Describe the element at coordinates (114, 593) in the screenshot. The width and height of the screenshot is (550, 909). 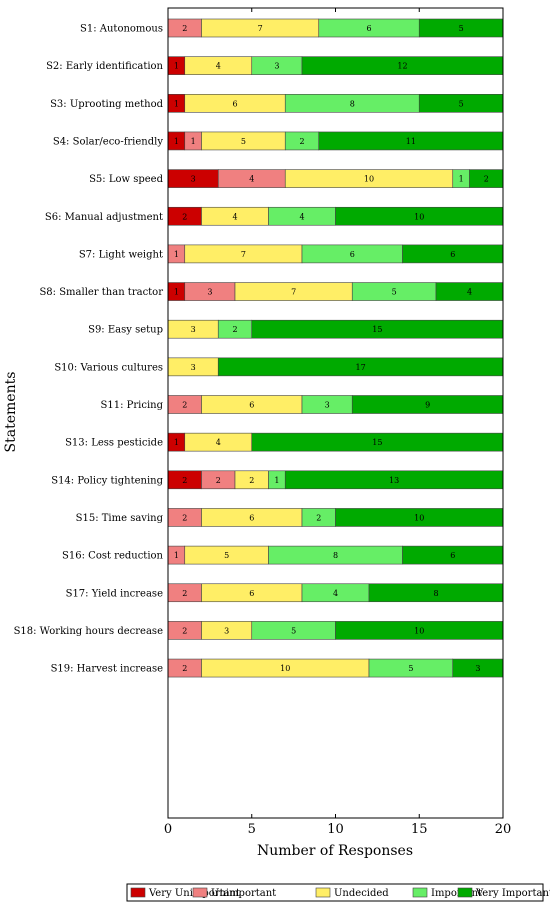
I see `category-label: S17: Yield increase` at that location.